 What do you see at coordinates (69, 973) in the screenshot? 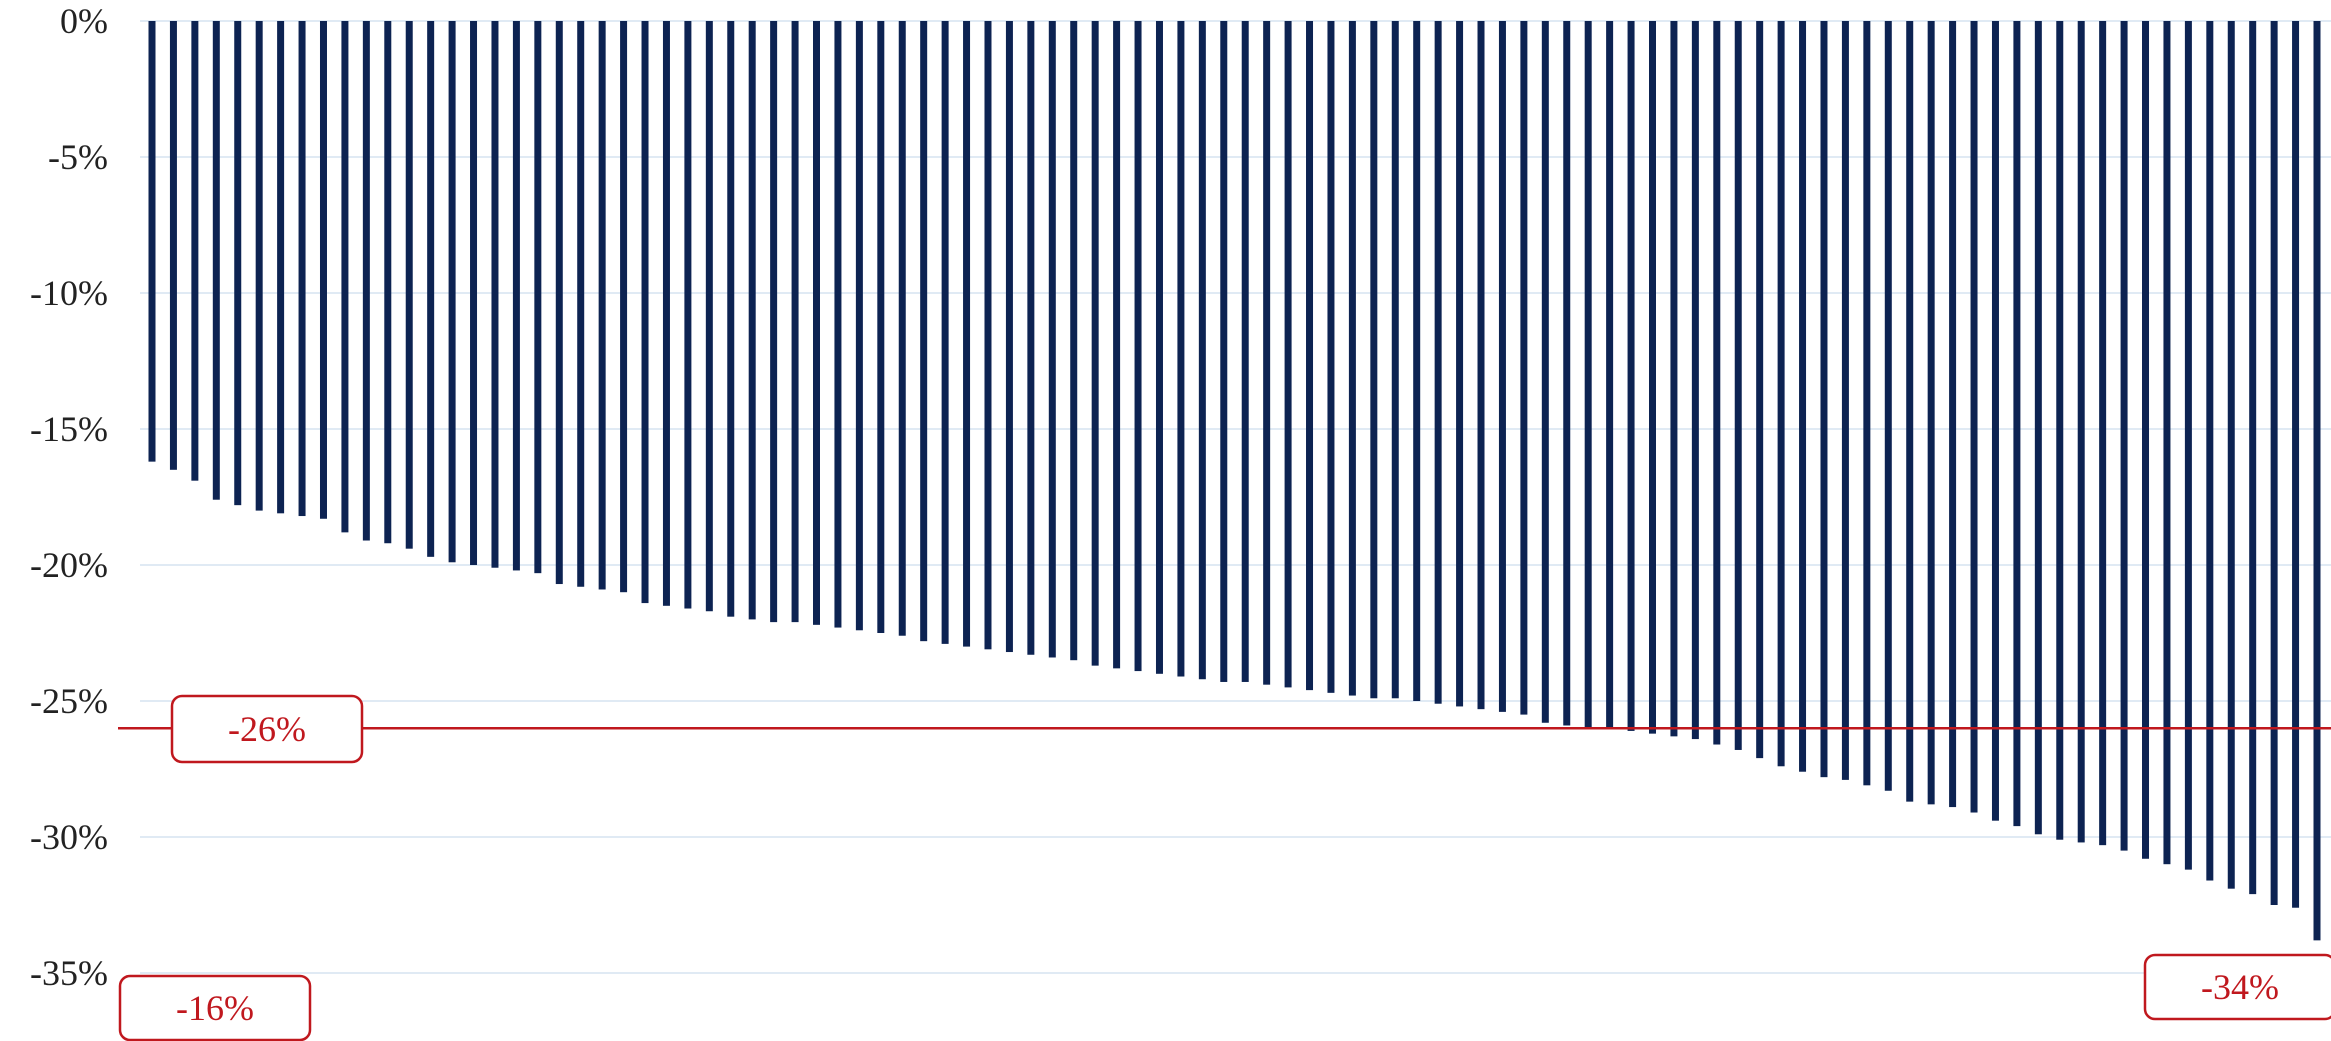
I see `y-tick-label: -35%` at bounding box center [69, 973].